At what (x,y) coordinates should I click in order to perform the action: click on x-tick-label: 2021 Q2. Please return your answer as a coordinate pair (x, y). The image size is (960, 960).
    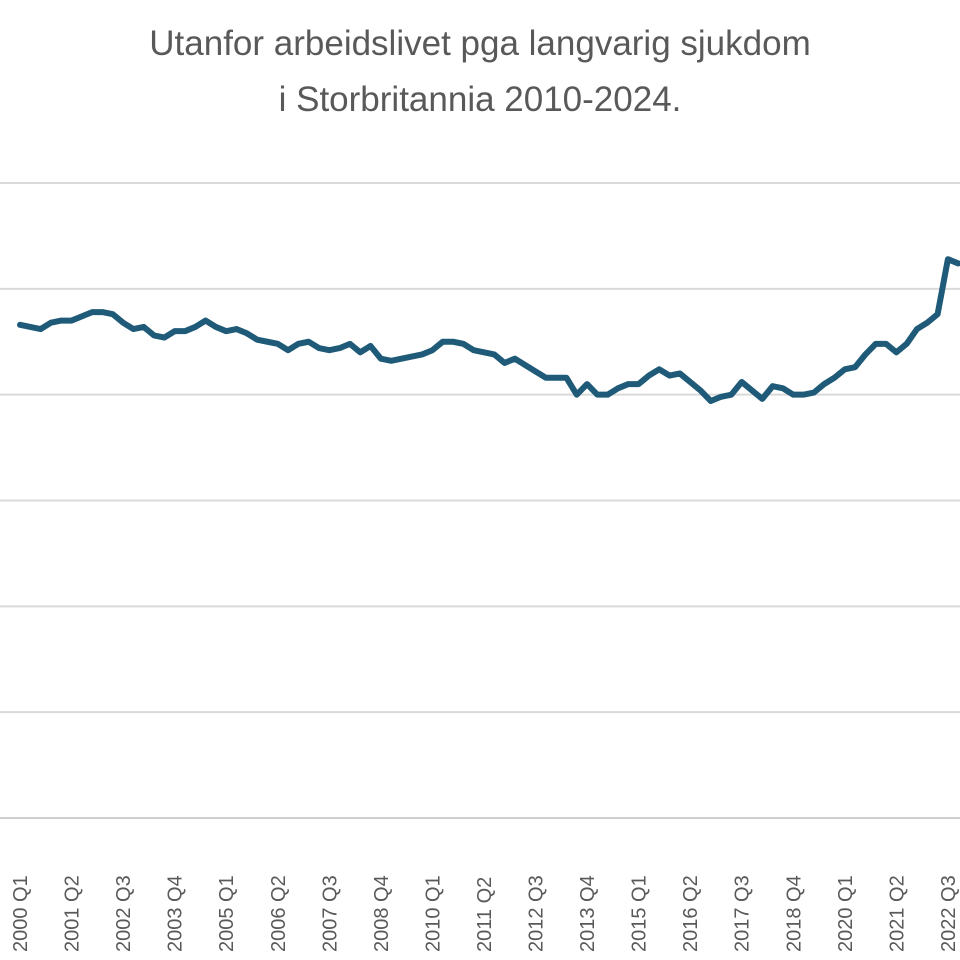
    Looking at the image, I should click on (897, 913).